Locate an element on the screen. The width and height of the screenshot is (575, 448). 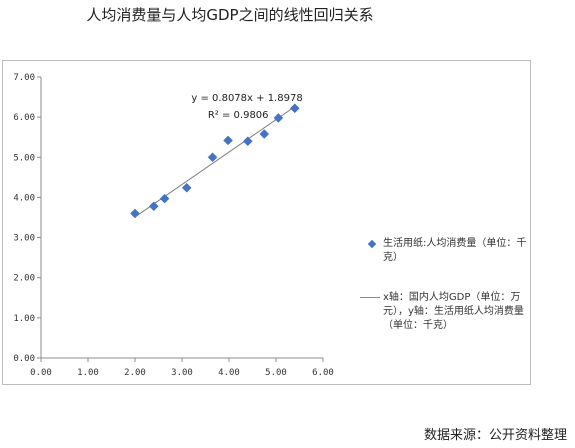
x-tick-label: 5.00 is located at coordinates (276, 373).